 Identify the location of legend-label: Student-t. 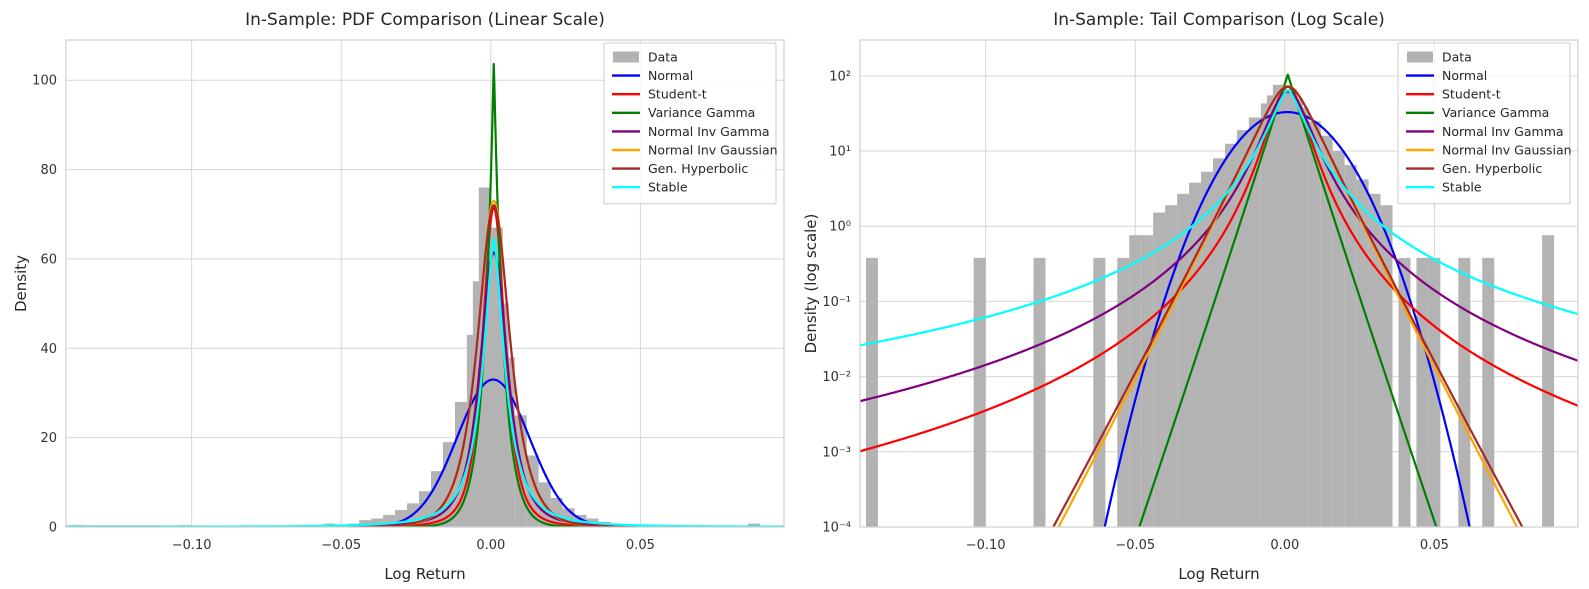
(1471, 94).